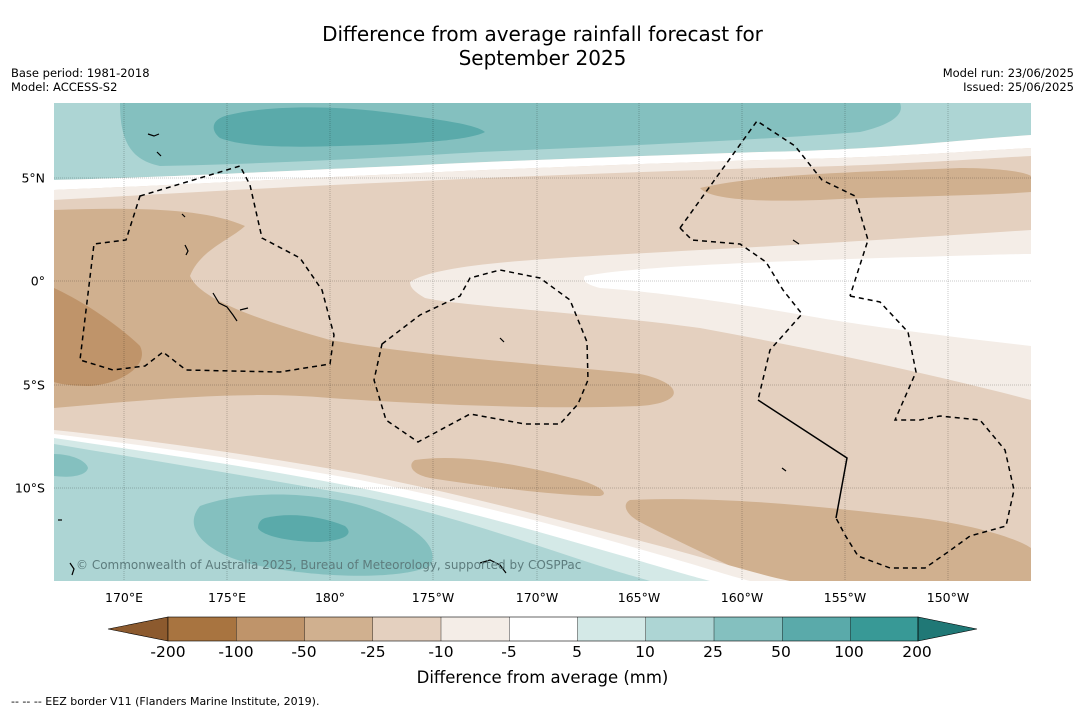 This screenshot has width=1085, height=713. Describe the element at coordinates (577, 652) in the screenshot. I see `colorbar-label: 5` at that location.